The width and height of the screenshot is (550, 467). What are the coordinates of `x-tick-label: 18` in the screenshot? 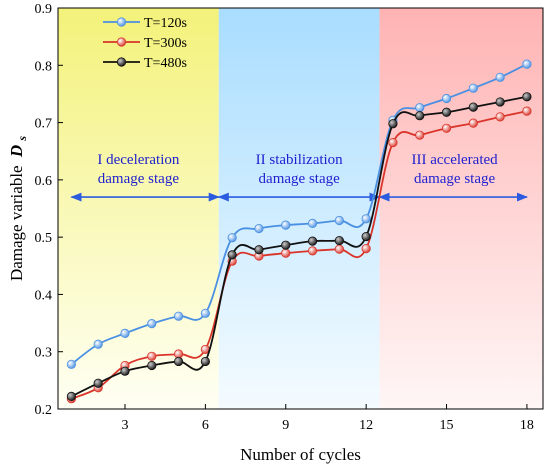 It's located at (527, 425).